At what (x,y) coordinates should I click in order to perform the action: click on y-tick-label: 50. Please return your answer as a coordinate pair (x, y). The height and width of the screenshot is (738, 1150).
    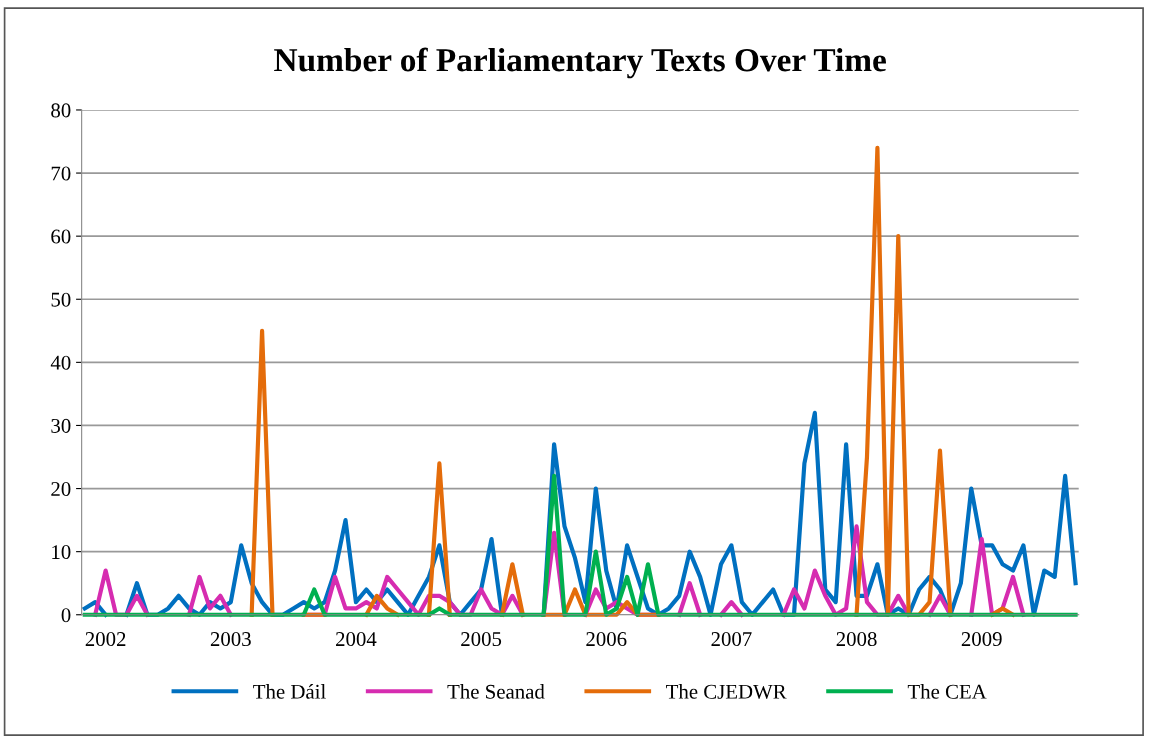
    Looking at the image, I should click on (61, 299).